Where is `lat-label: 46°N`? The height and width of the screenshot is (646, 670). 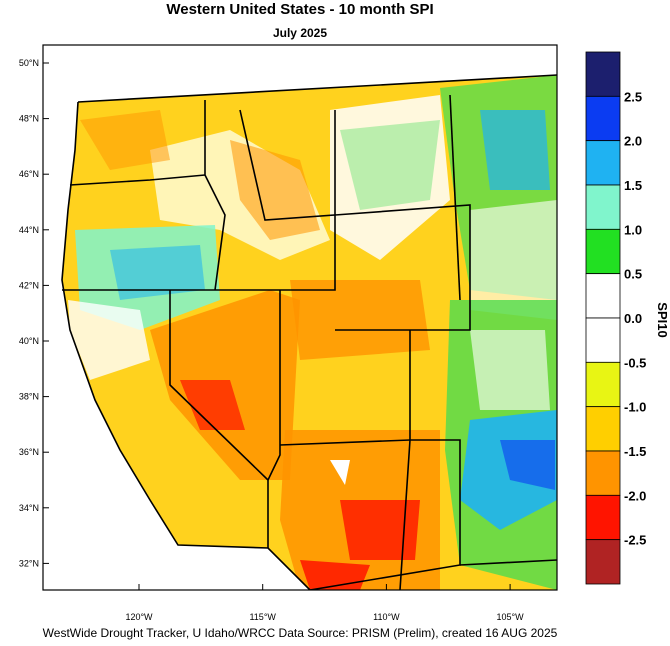
lat-label: 46°N is located at coordinates (29, 174).